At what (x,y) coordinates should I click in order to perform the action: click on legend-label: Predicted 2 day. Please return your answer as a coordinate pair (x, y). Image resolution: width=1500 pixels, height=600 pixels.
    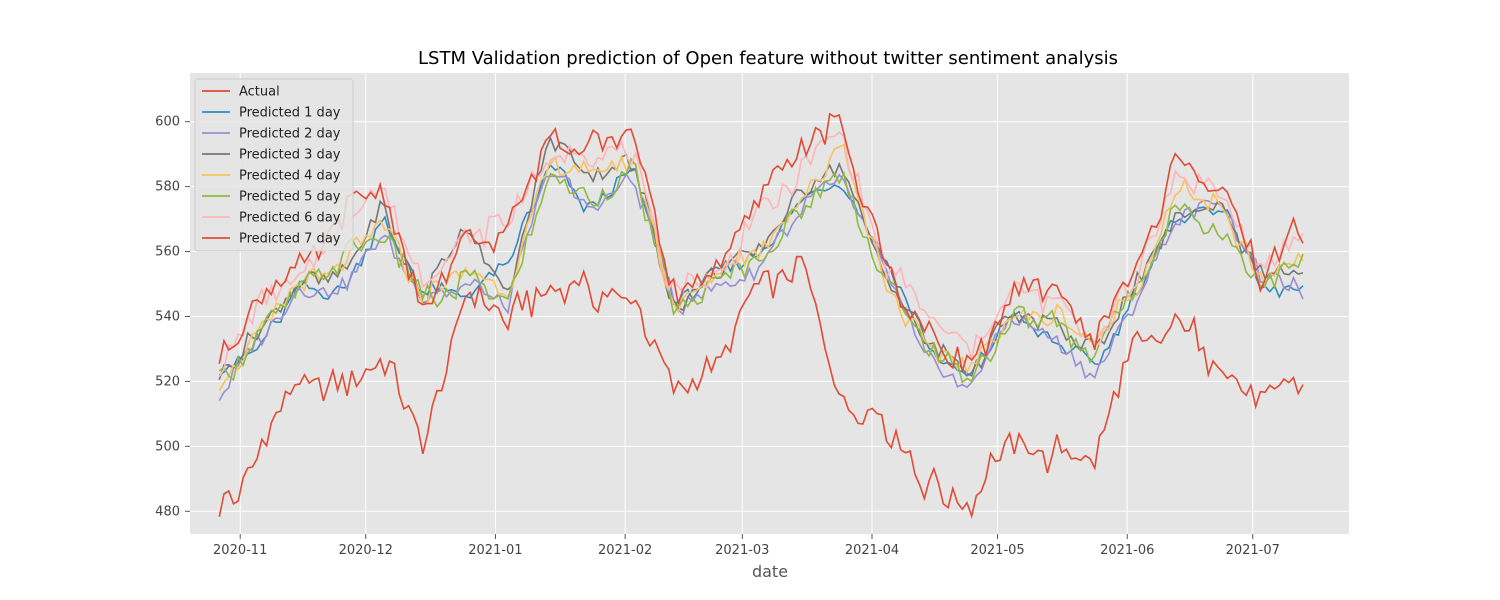
    Looking at the image, I should click on (290, 134).